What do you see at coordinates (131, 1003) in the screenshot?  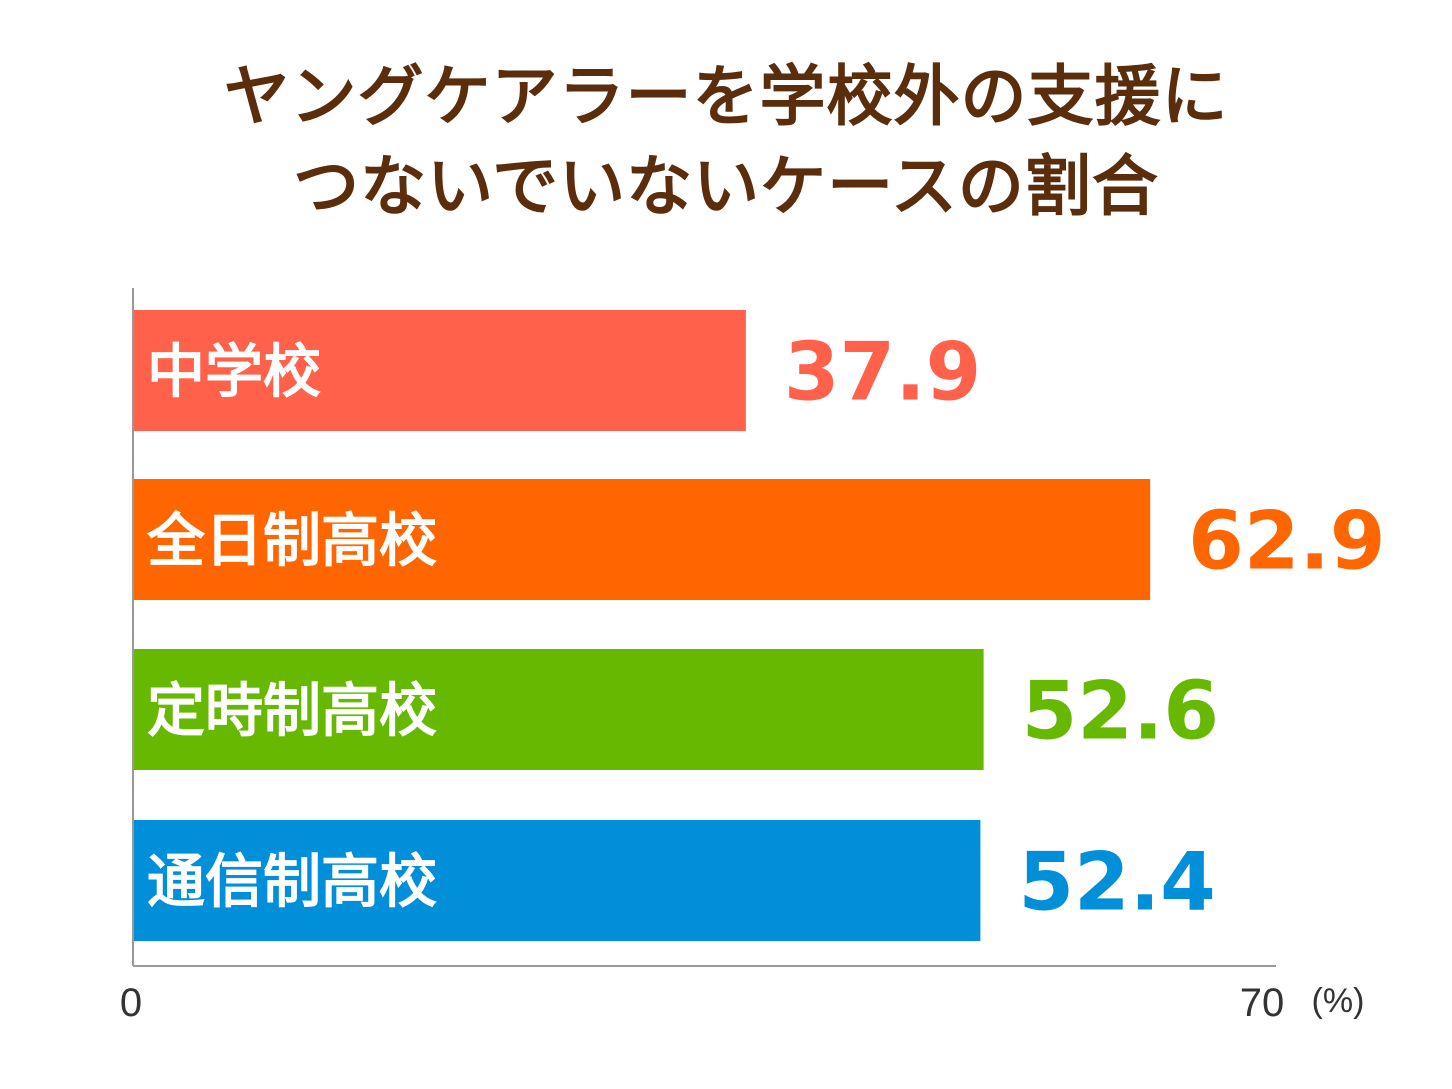 I see `x-tick-min: 0` at bounding box center [131, 1003].